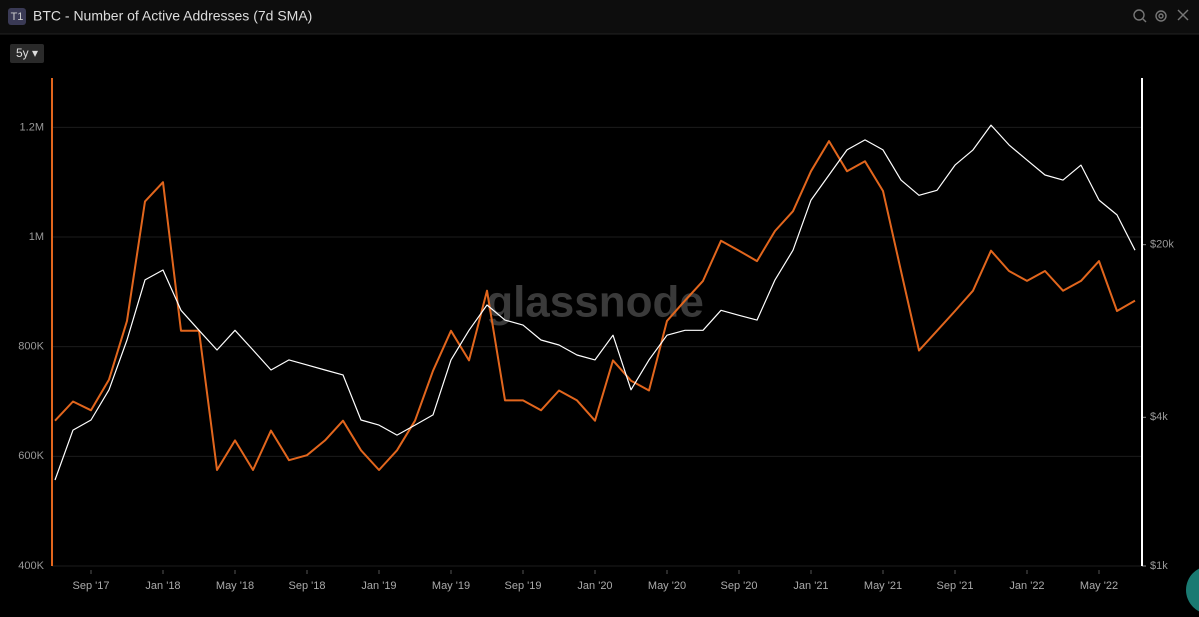 Image resolution: width=1199 pixels, height=617 pixels. What do you see at coordinates (1161, 16) in the screenshot?
I see `toolbar-icons` at bounding box center [1161, 16].